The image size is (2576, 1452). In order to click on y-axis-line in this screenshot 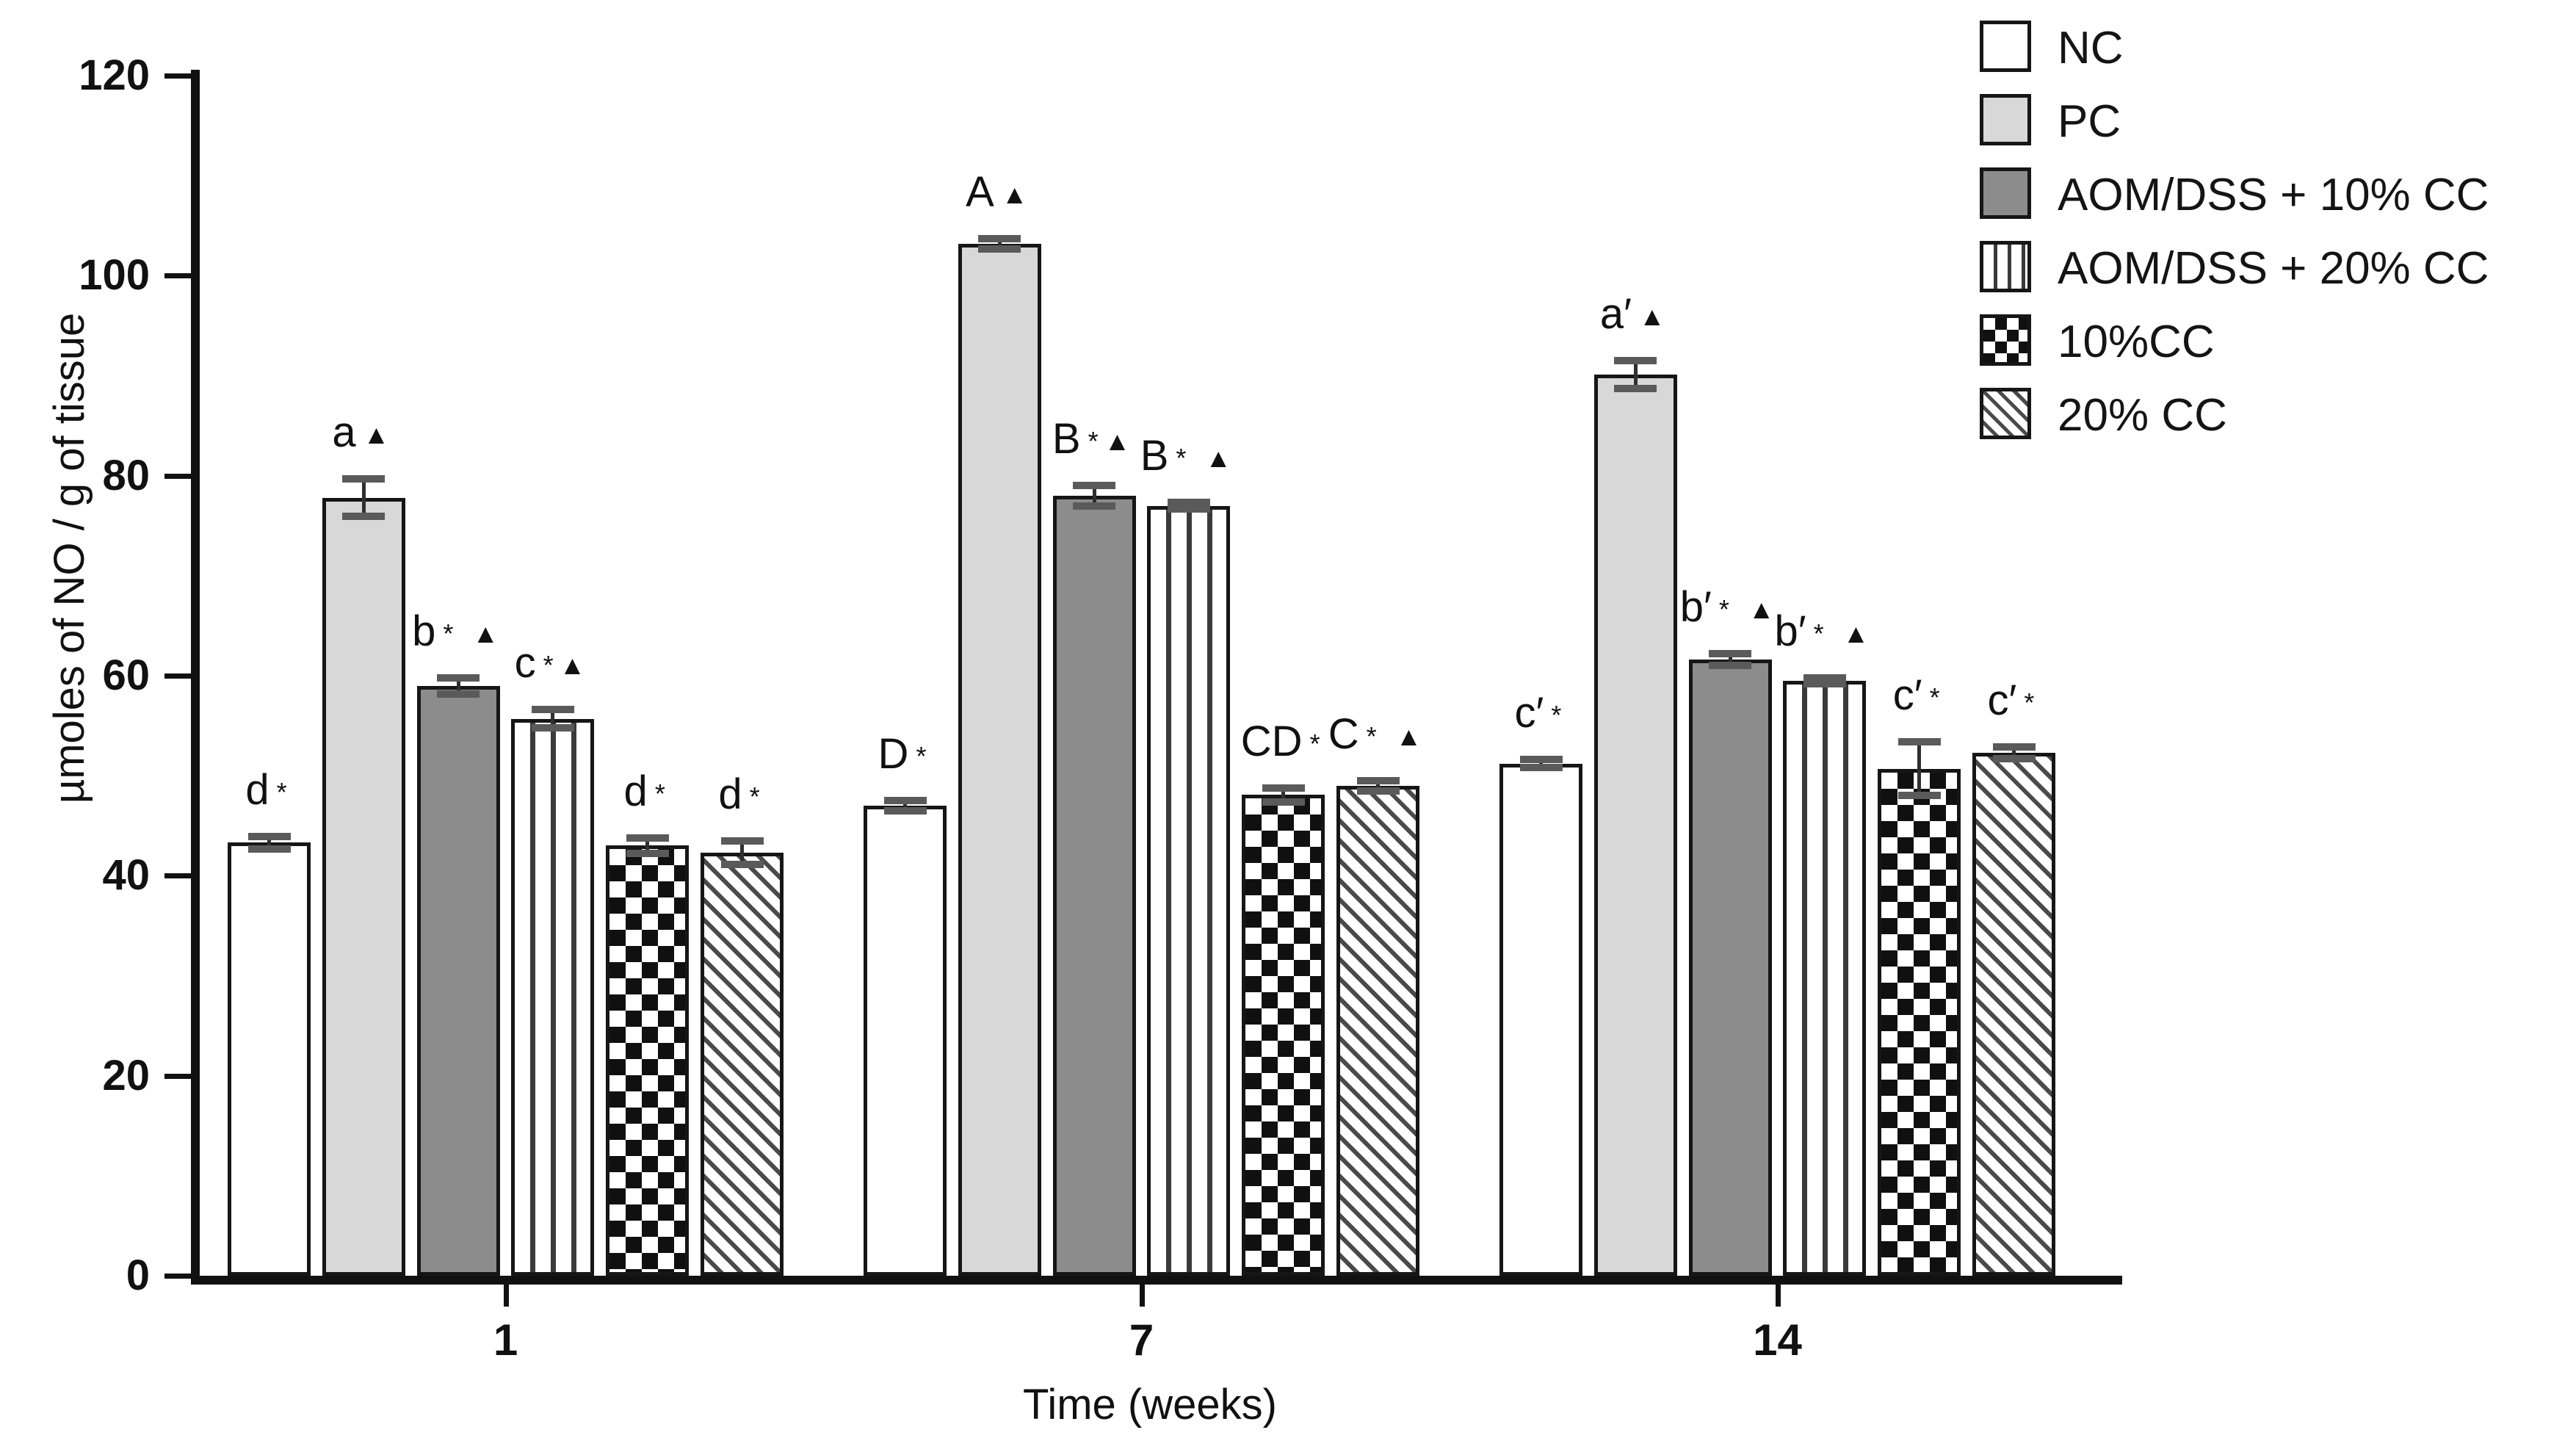, I will do `click(195, 677)`.